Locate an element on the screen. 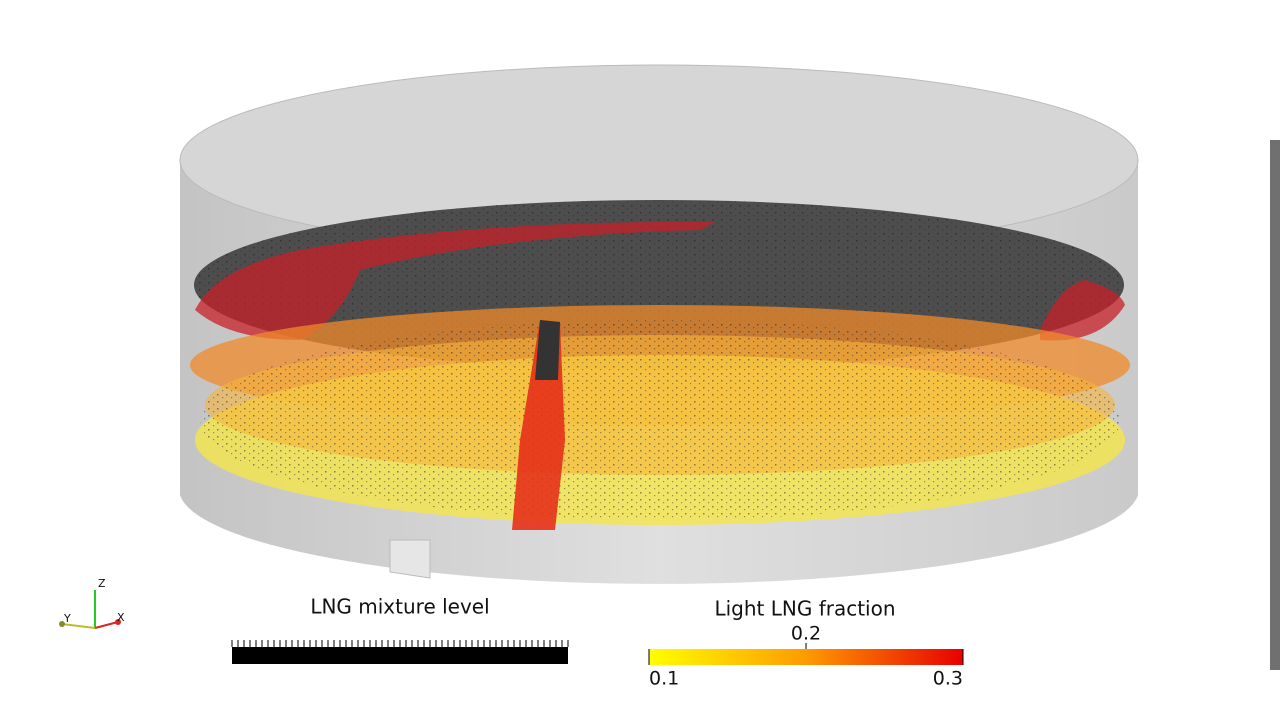 The width and height of the screenshot is (1280, 720). colorbar-tick-label: 0.1 is located at coordinates (664, 679).